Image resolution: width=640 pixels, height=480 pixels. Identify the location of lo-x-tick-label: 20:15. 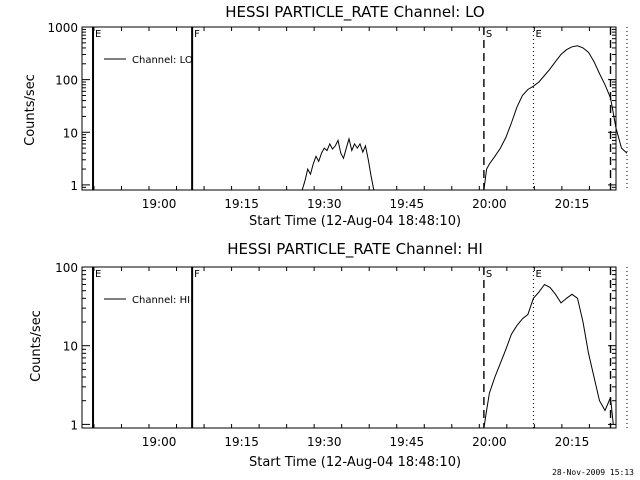
(572, 204).